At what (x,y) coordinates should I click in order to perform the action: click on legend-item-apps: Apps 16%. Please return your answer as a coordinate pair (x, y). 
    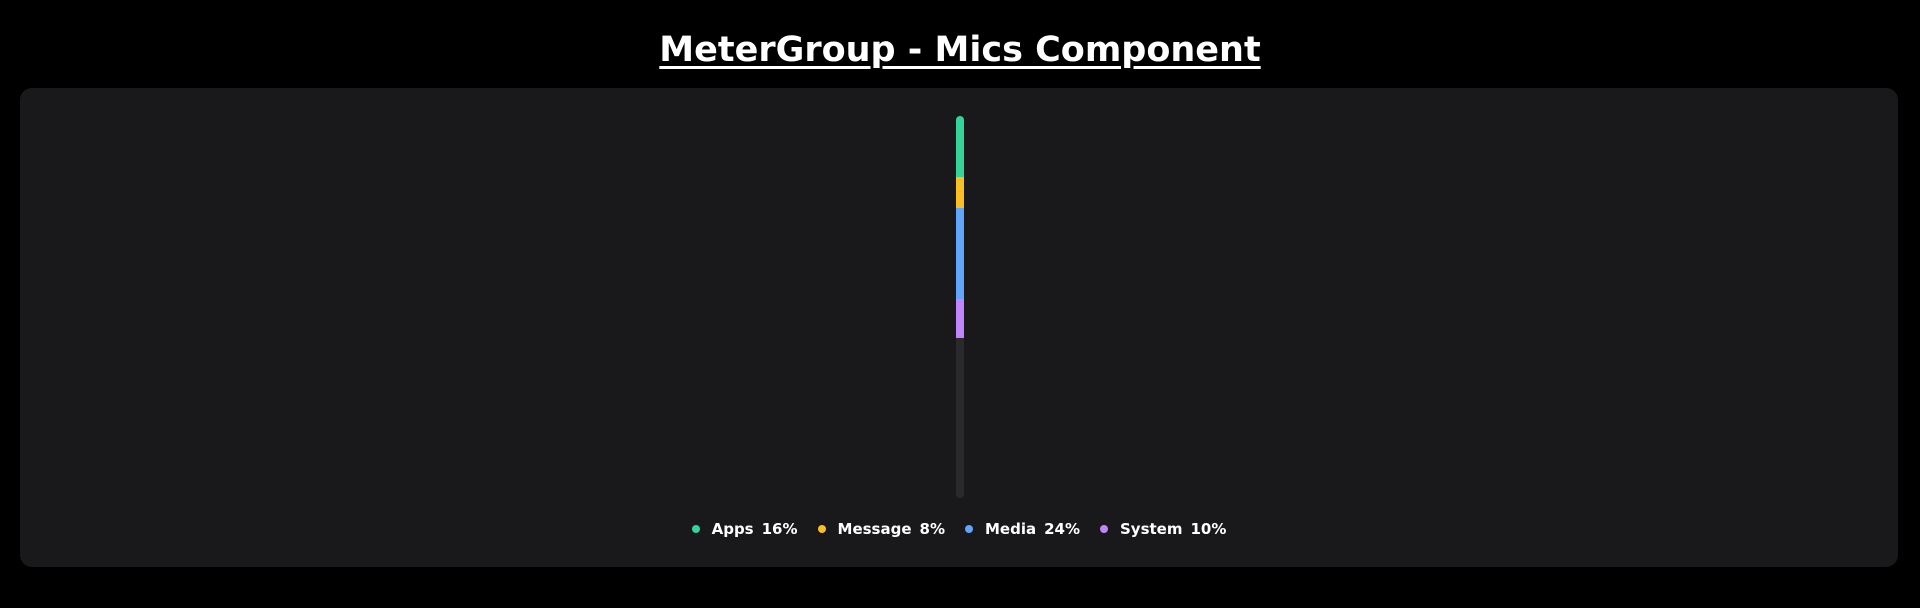
    Looking at the image, I should click on (744, 529).